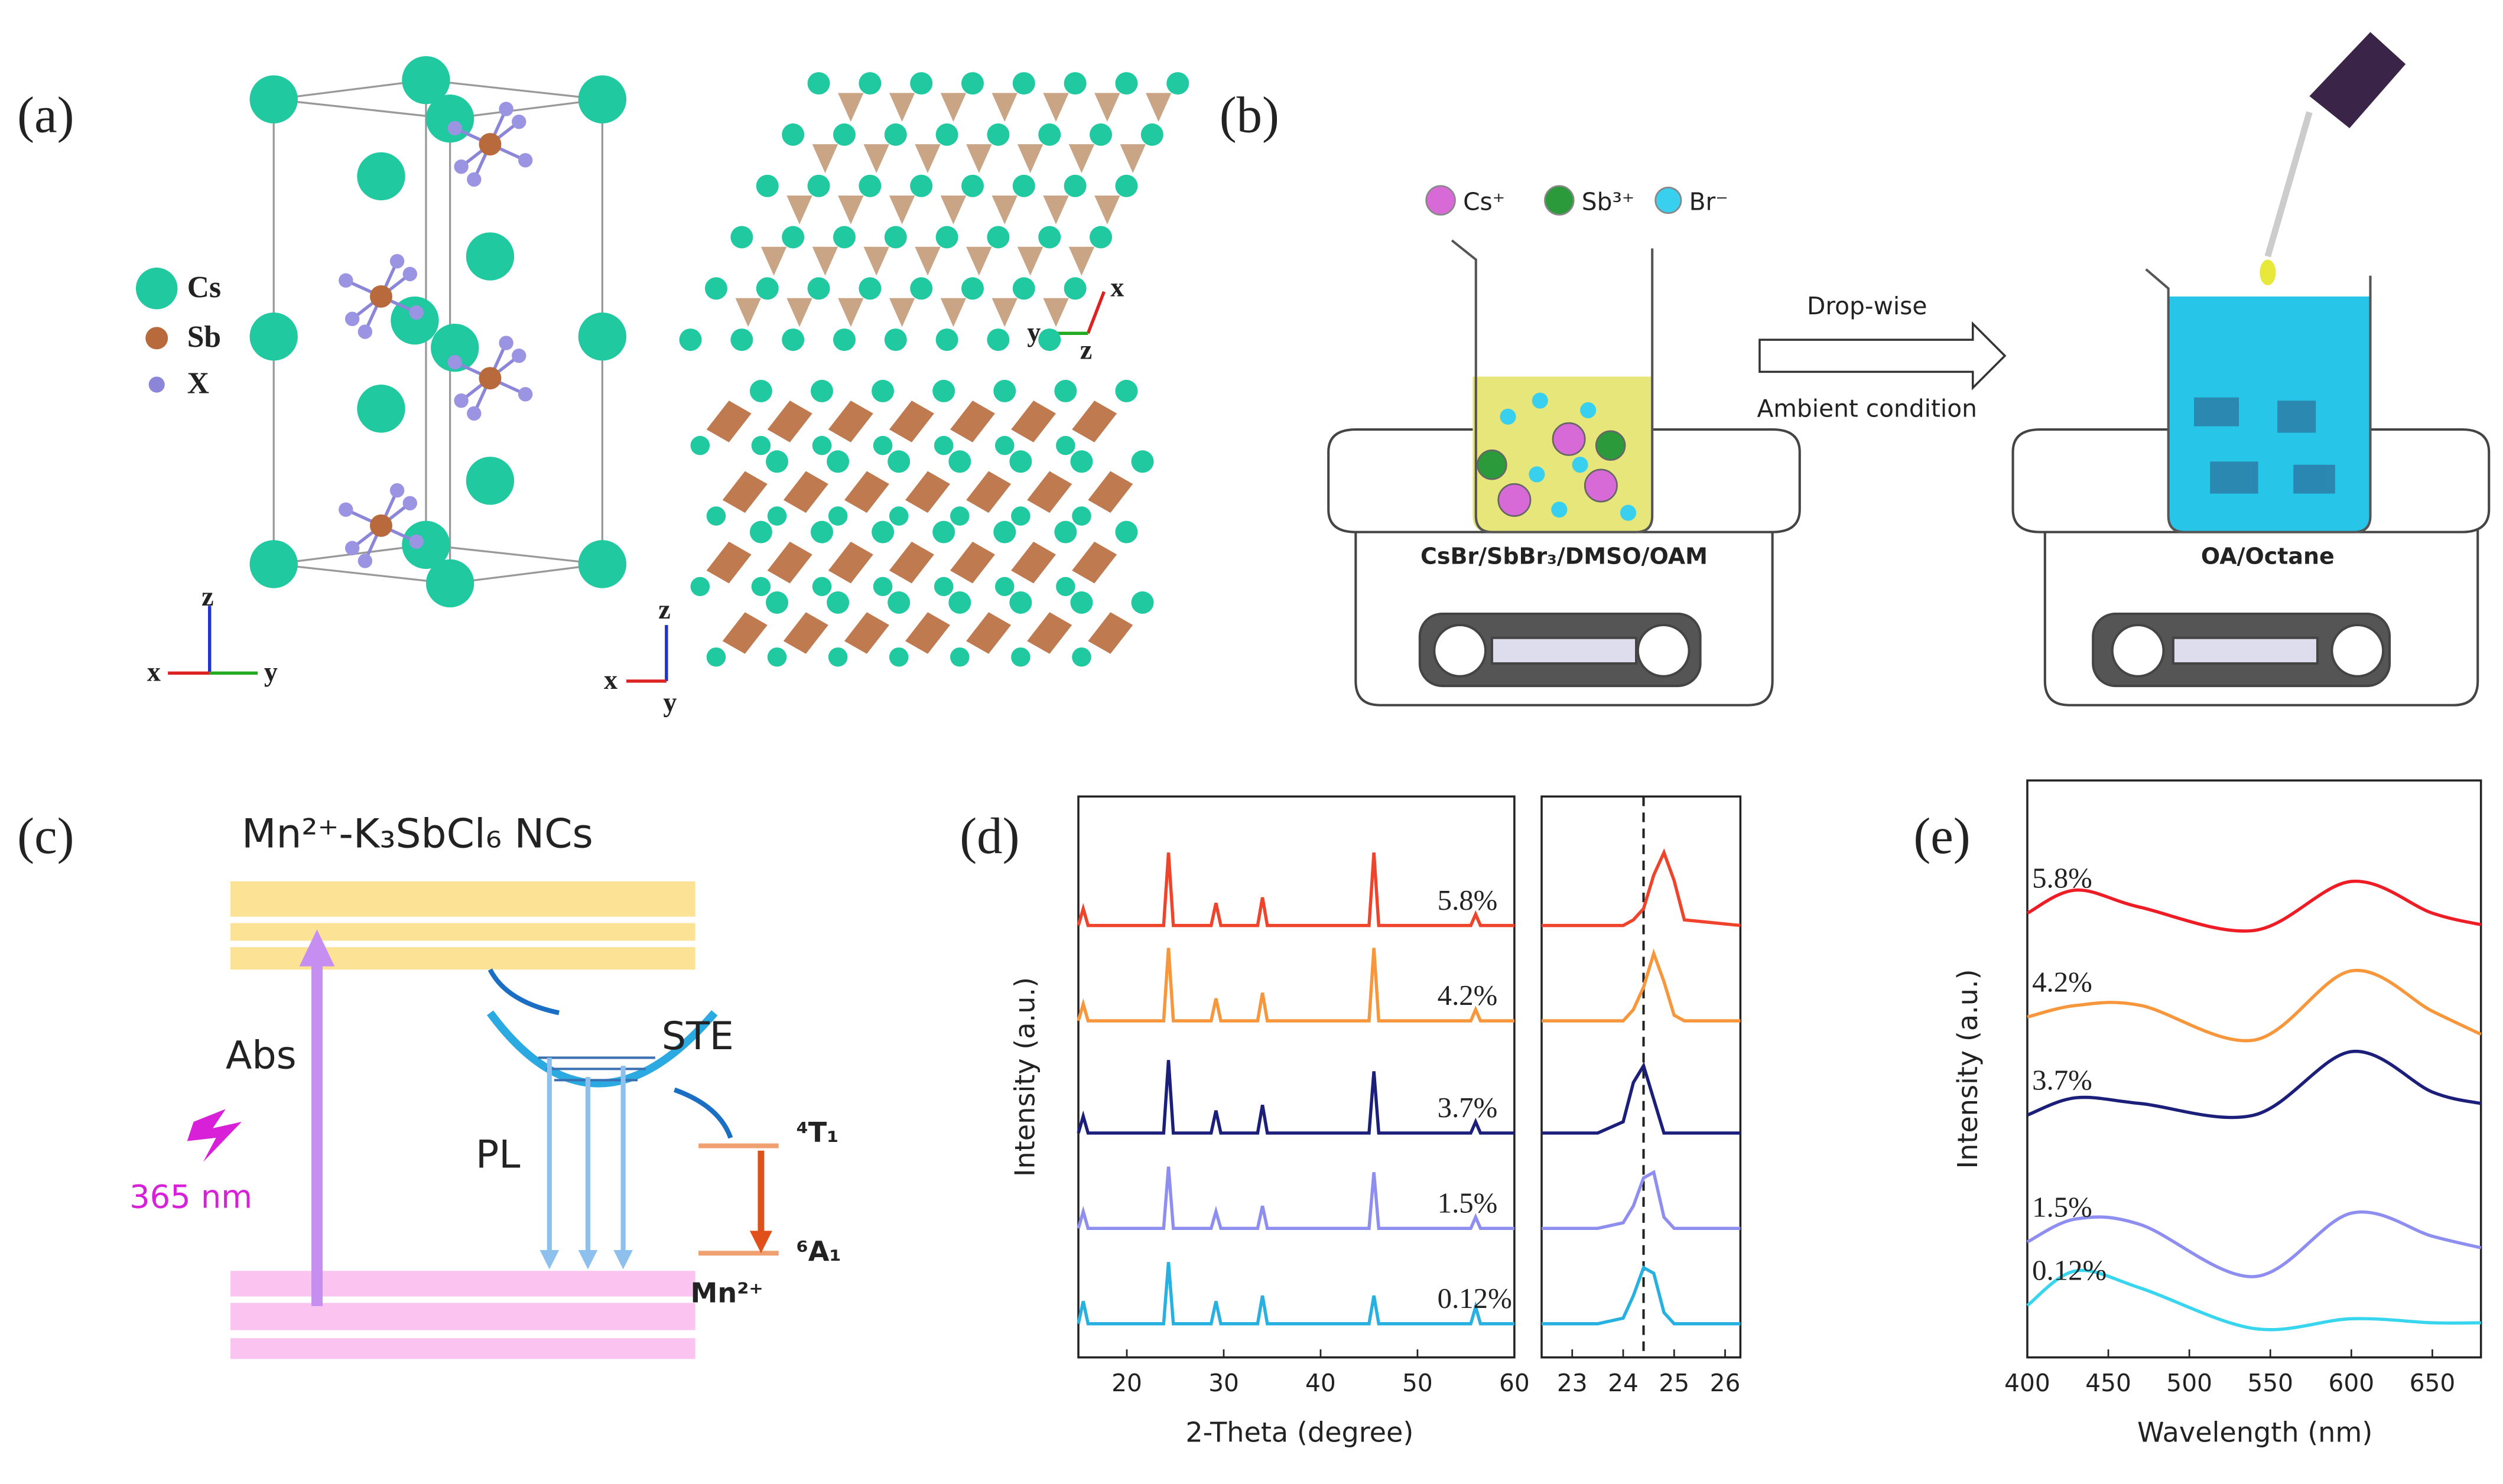 Image resolution: width=2503 pixels, height=1484 pixels. Describe the element at coordinates (1515, 1383) in the screenshot. I see `x-tick-label: 60` at that location.